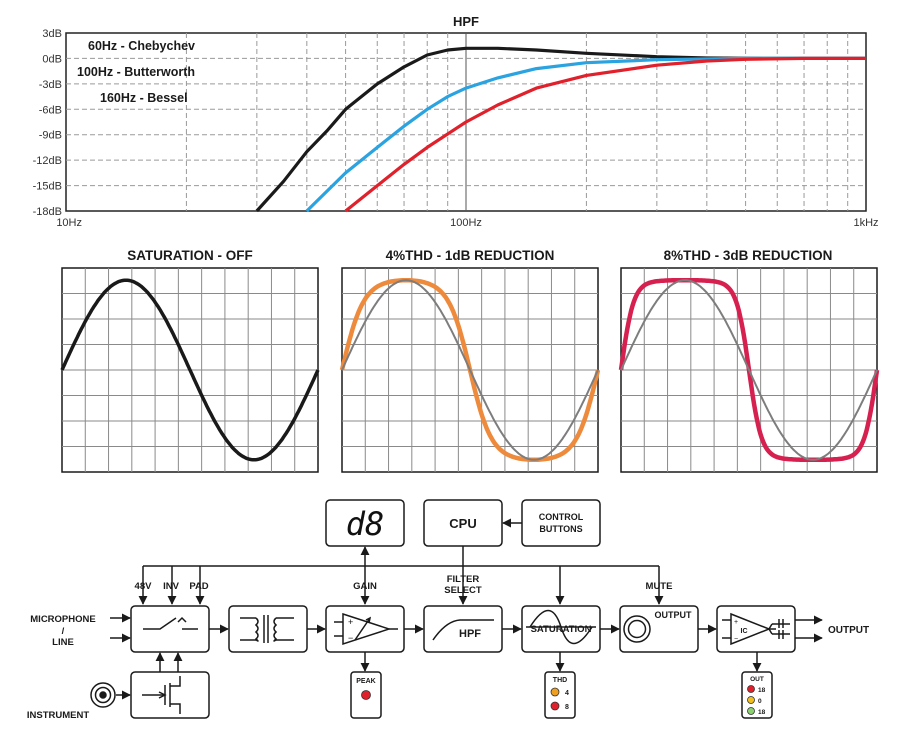 The width and height of the screenshot is (900, 750). What do you see at coordinates (561, 629) in the screenshot?
I see `saturation-label: SATURATION` at bounding box center [561, 629].